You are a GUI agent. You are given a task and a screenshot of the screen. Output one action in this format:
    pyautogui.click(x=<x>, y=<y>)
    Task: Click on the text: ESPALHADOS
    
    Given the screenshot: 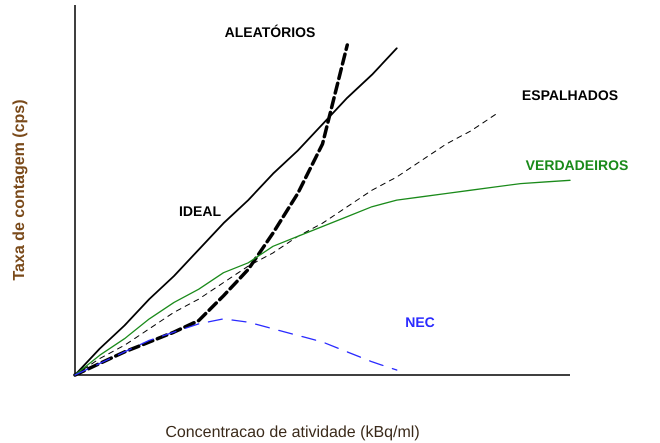 What is the action you would take?
    pyautogui.click(x=570, y=95)
    